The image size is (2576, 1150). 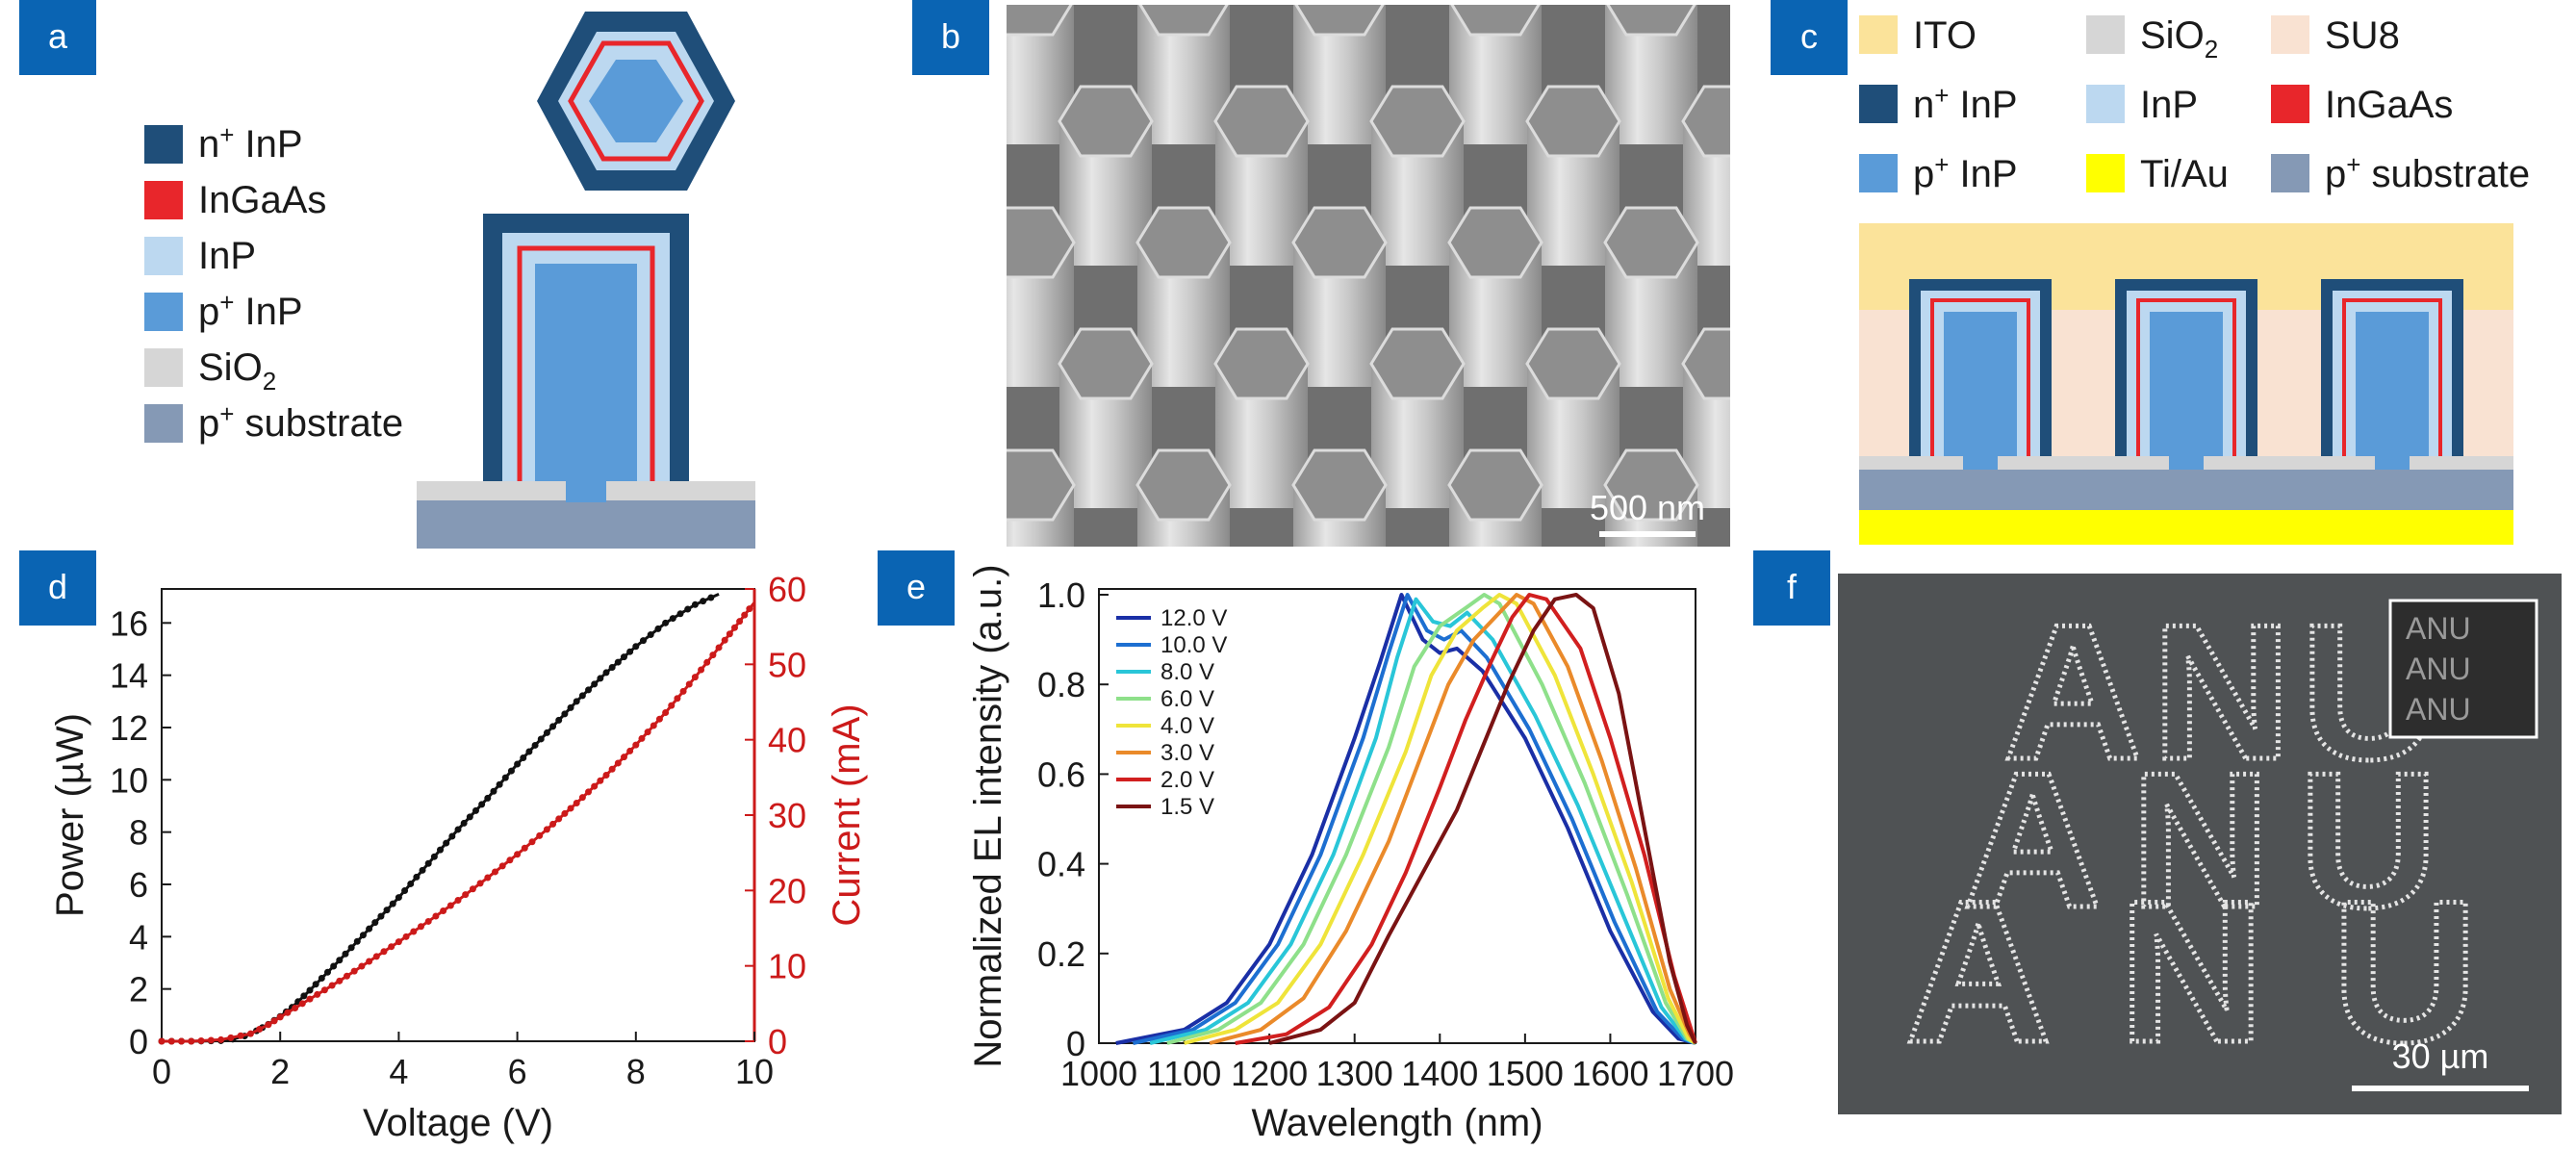 I want to click on nanowire-side-view, so click(x=586, y=381).